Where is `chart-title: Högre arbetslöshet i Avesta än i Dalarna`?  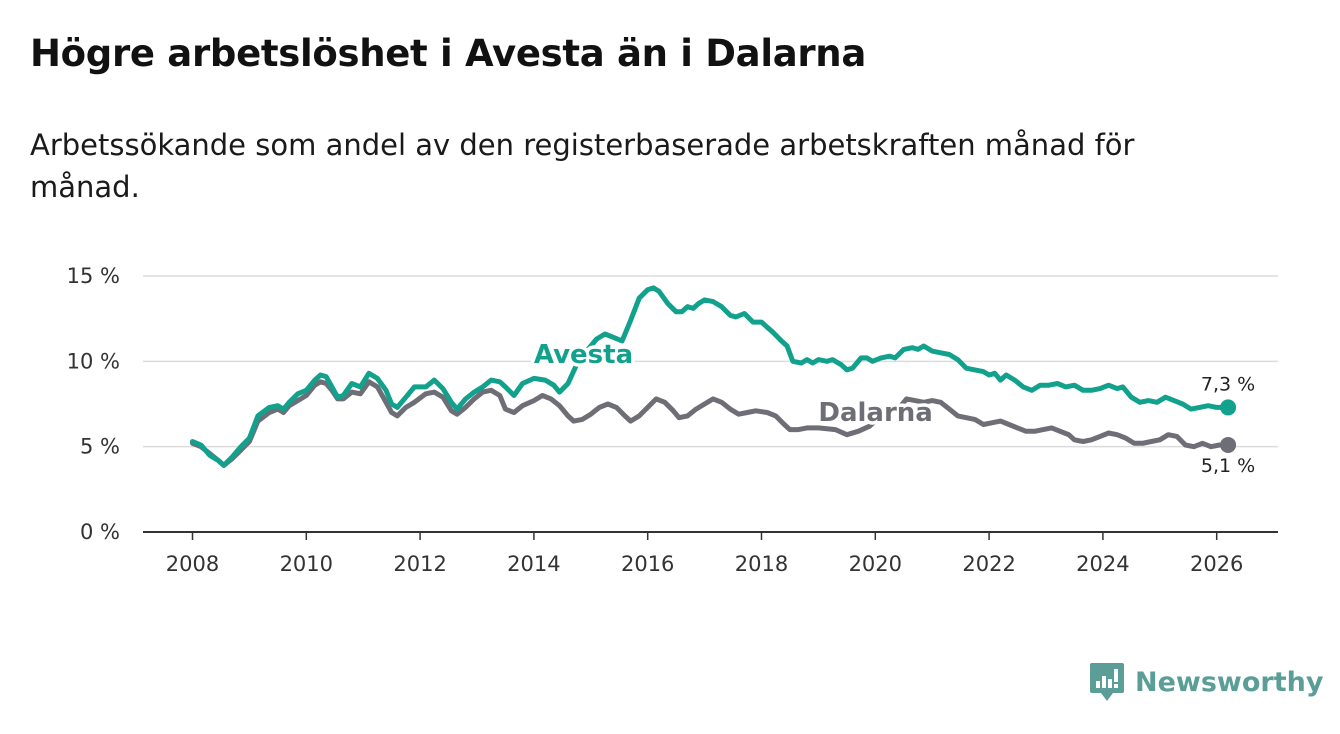
chart-title: Högre arbetslöshet i Avesta än i Dalarna is located at coordinates (448, 53).